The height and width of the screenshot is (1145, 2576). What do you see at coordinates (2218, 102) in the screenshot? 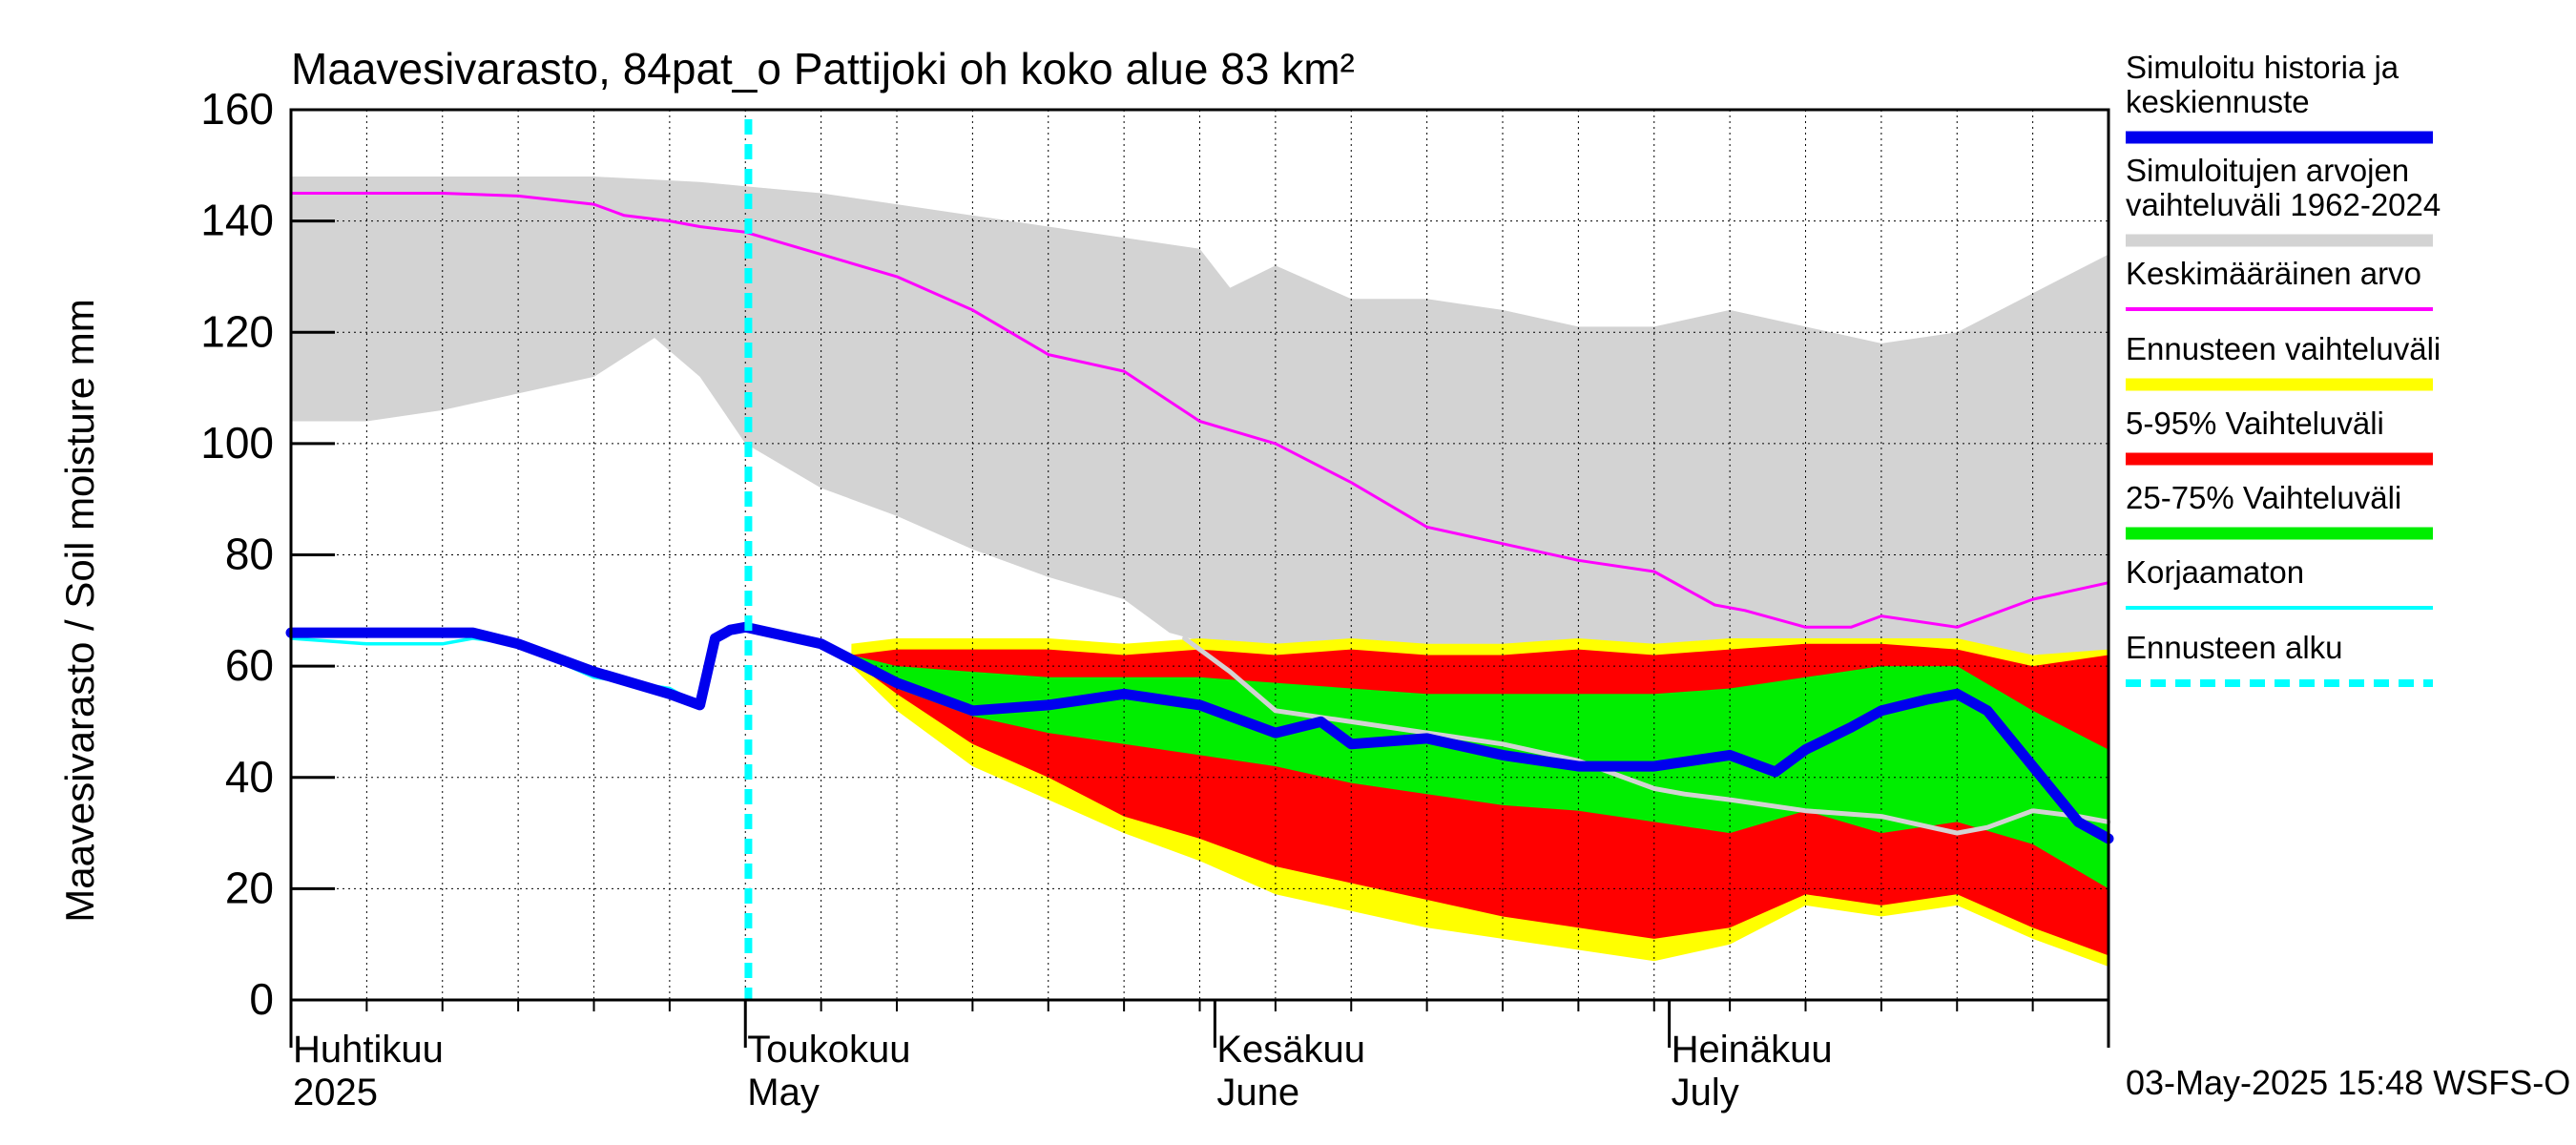
I see `legend-label: keskiennuste` at bounding box center [2218, 102].